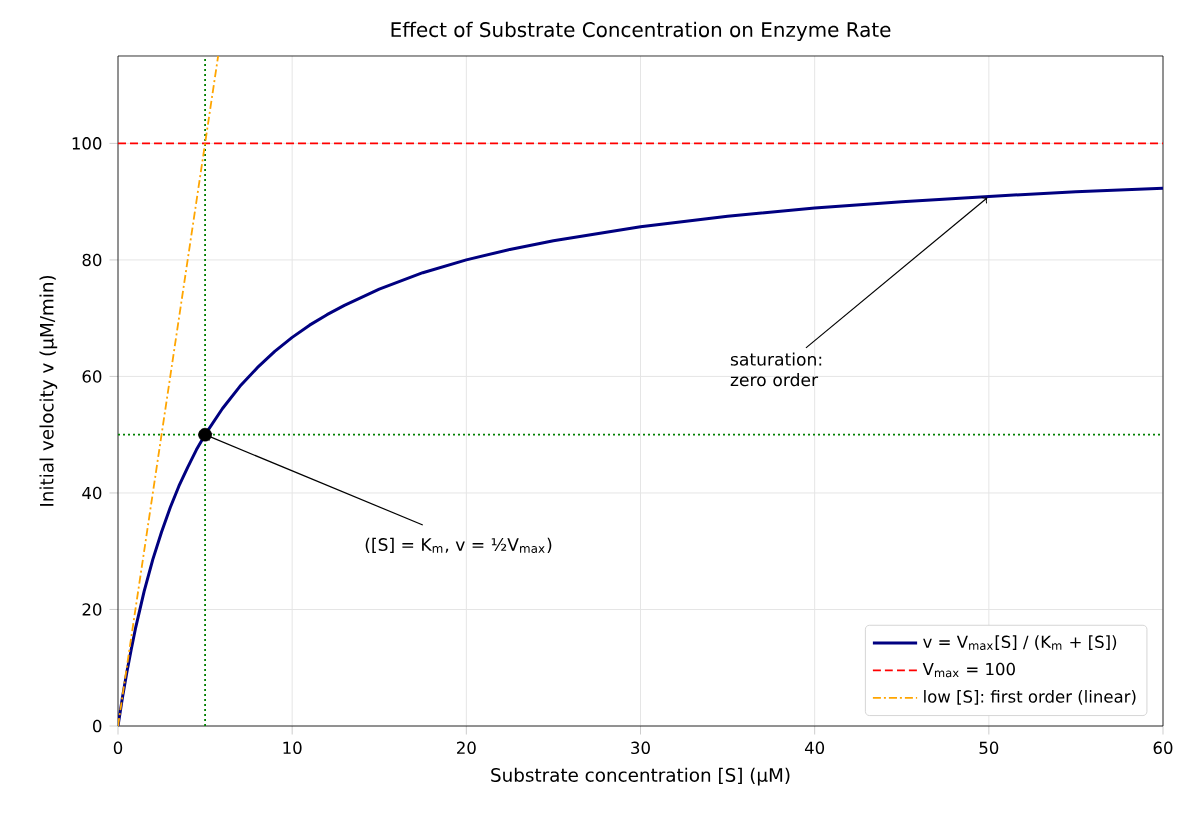  Describe the element at coordinates (292, 748) in the screenshot. I see `x-tick-label: 10` at that location.